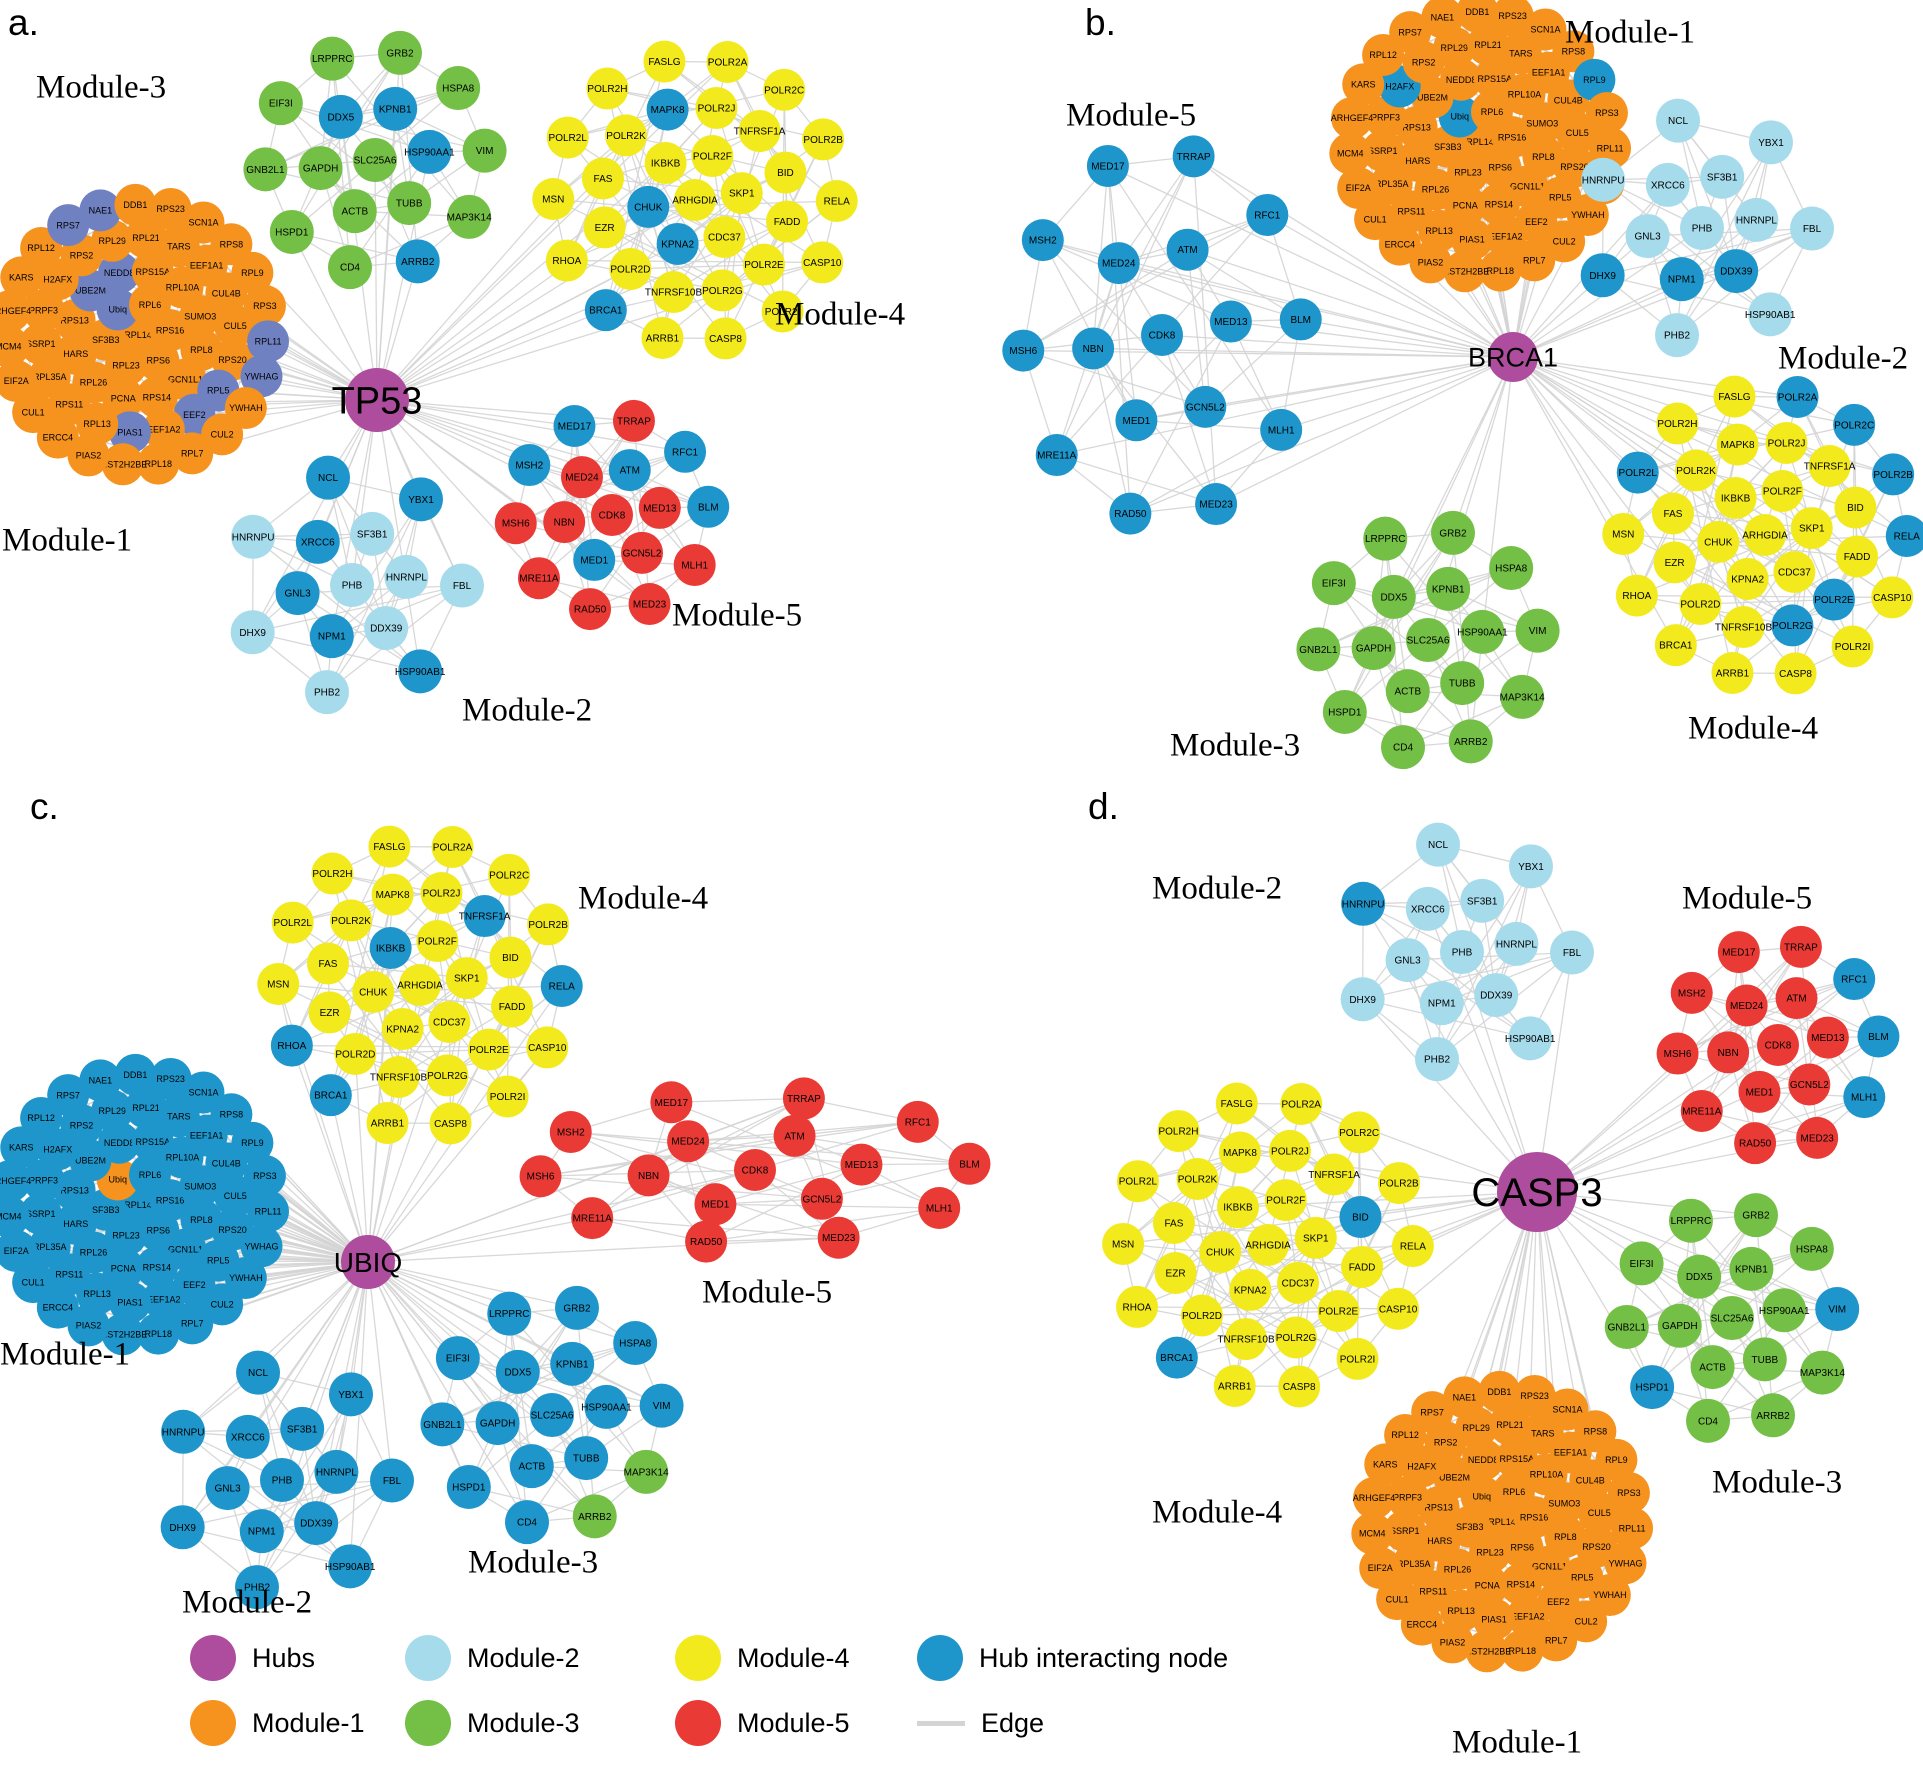  What do you see at coordinates (1626, 1326) in the screenshot?
I see `node-GNB2L1` at bounding box center [1626, 1326].